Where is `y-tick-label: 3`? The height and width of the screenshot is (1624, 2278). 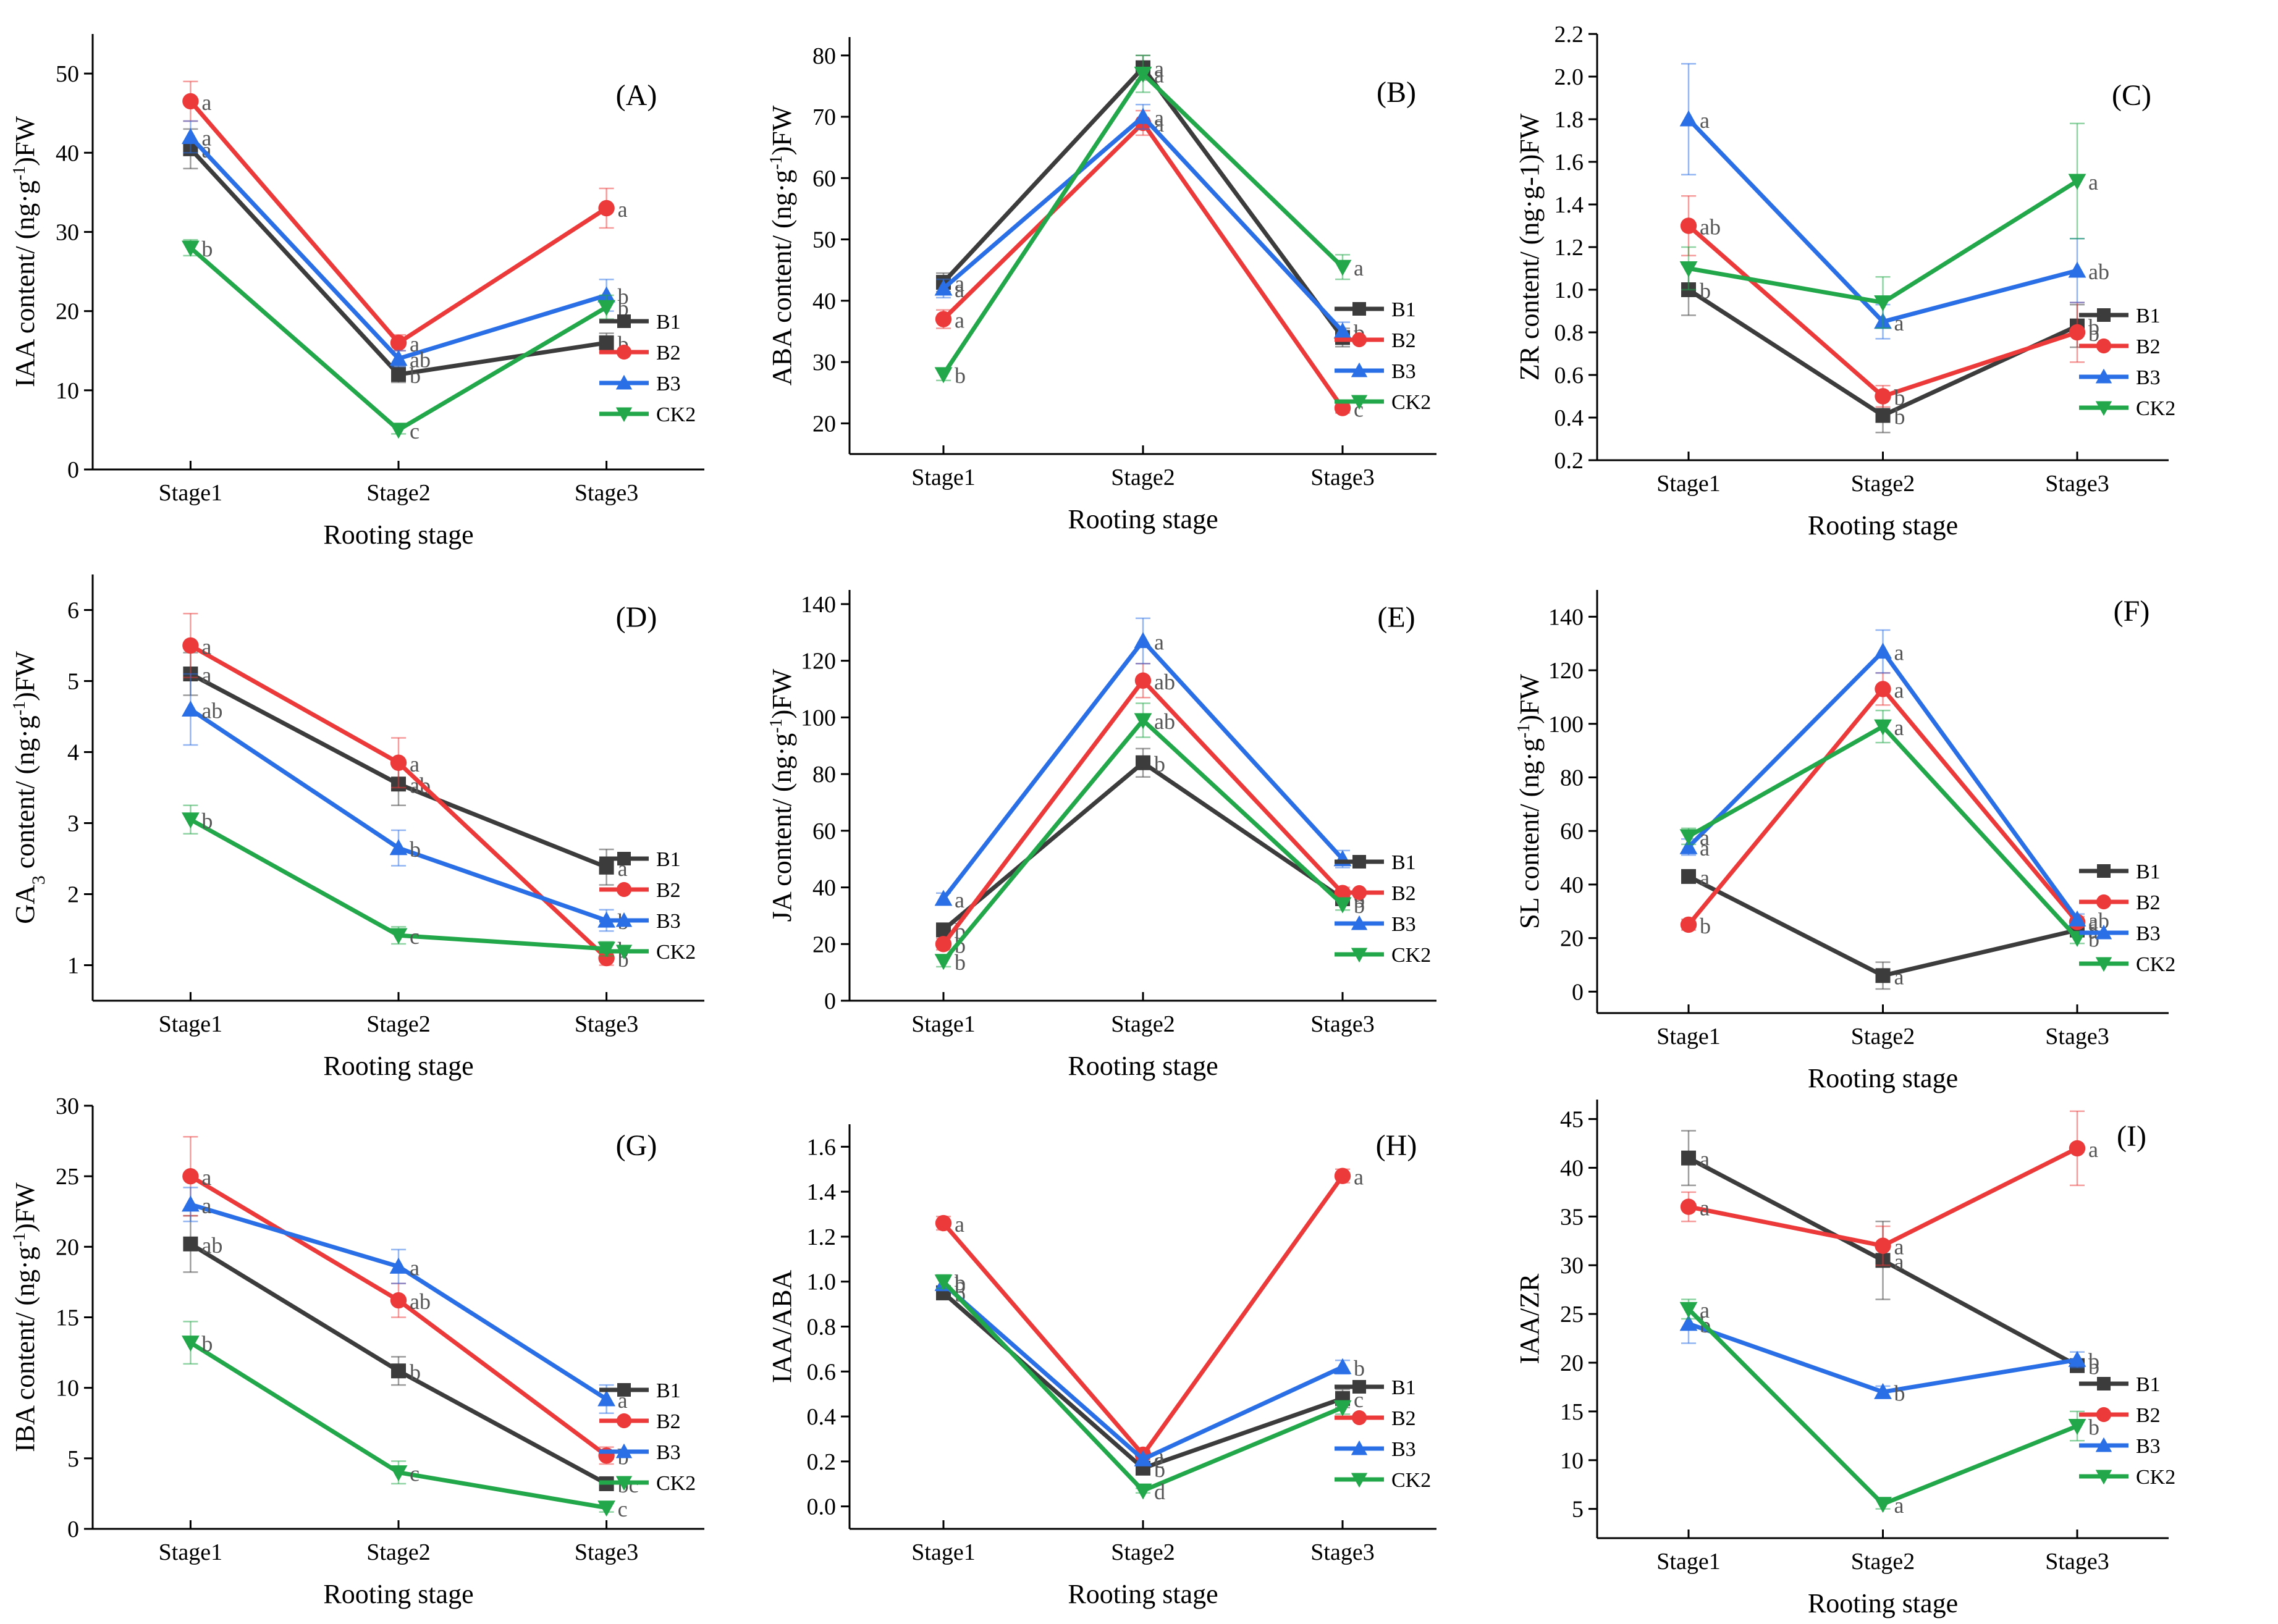 y-tick-label: 3 is located at coordinates (73, 824).